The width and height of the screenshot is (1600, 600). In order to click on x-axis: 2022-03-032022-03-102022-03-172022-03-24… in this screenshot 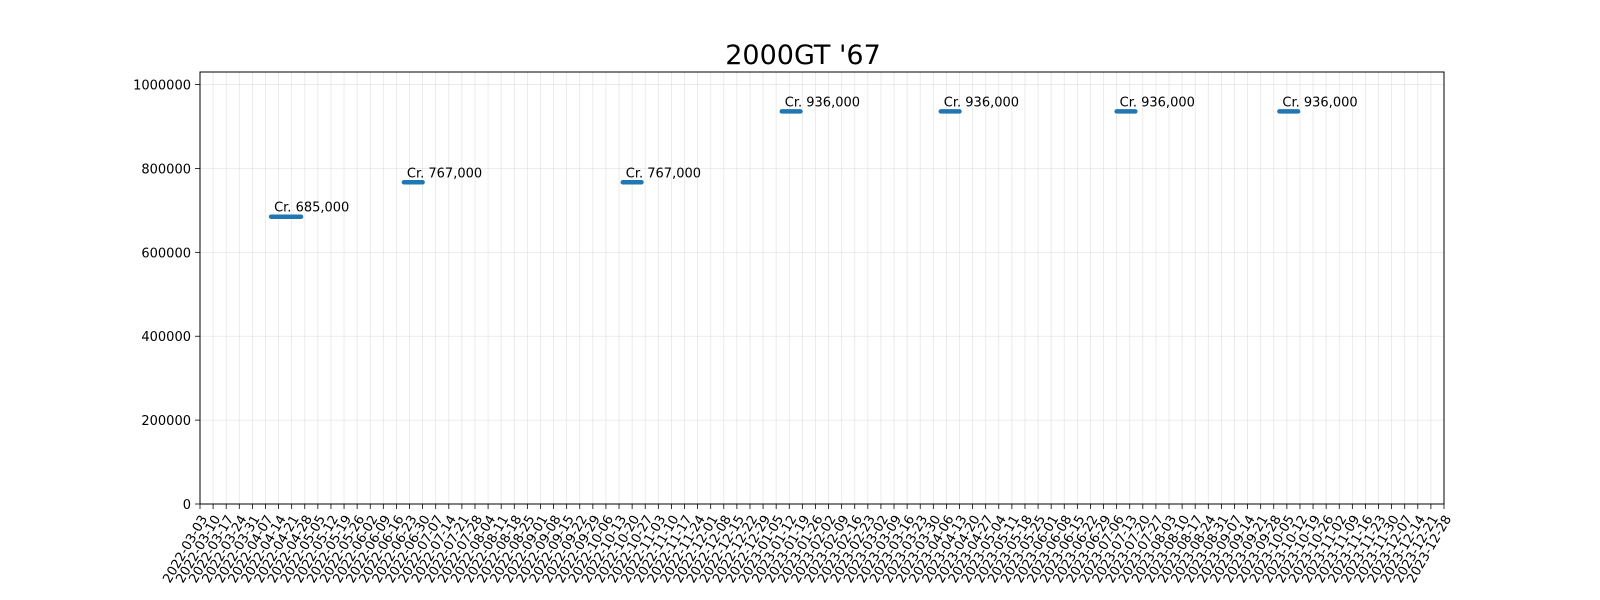, I will do `click(807, 545)`.